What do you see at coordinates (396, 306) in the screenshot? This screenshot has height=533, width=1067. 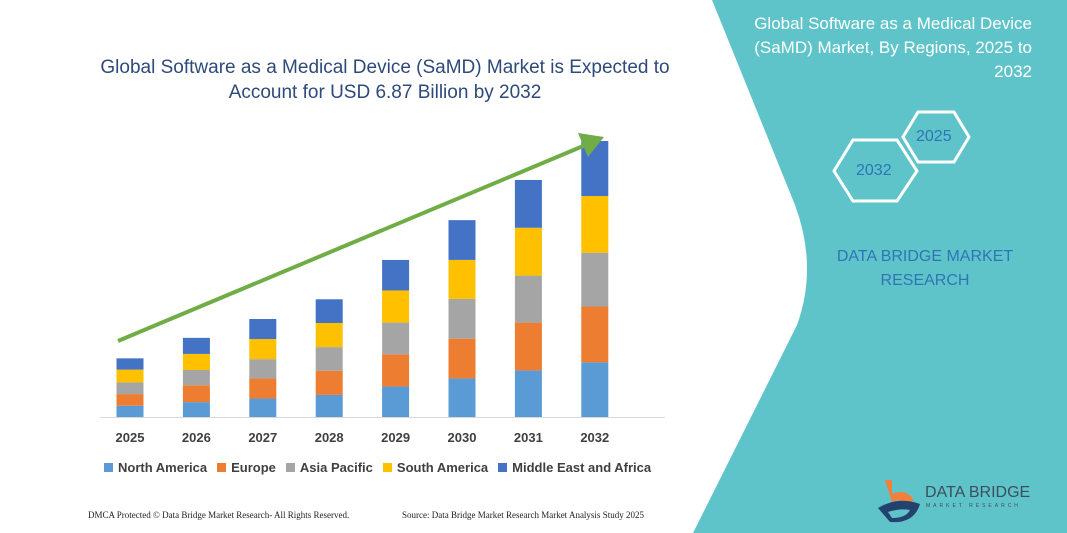 I see `bar-segment-2029-south-america` at bounding box center [396, 306].